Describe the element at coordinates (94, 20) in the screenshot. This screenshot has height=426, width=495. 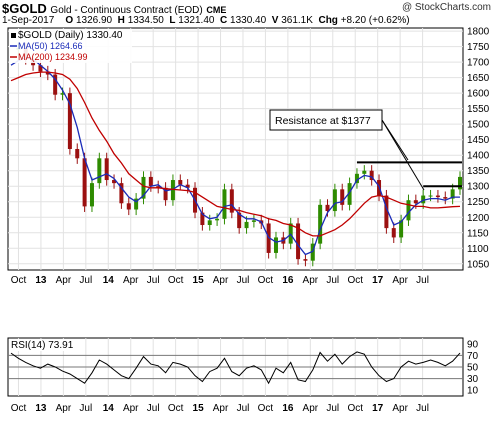
I see `open-value: 1326.90` at that location.